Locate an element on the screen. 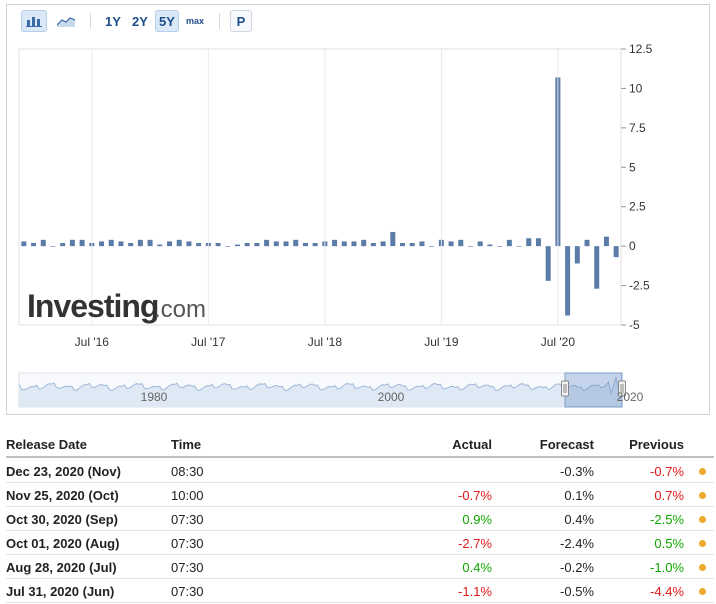 This screenshot has width=716, height=604. range-1y-button: 1Y is located at coordinates (113, 21).